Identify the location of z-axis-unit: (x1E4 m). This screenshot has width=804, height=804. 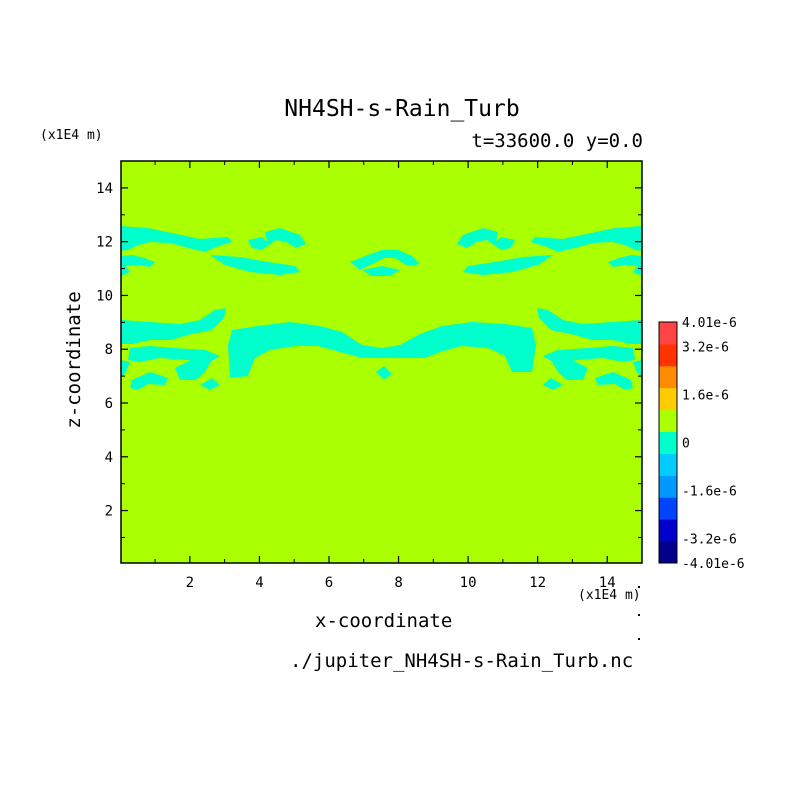
(71, 135).